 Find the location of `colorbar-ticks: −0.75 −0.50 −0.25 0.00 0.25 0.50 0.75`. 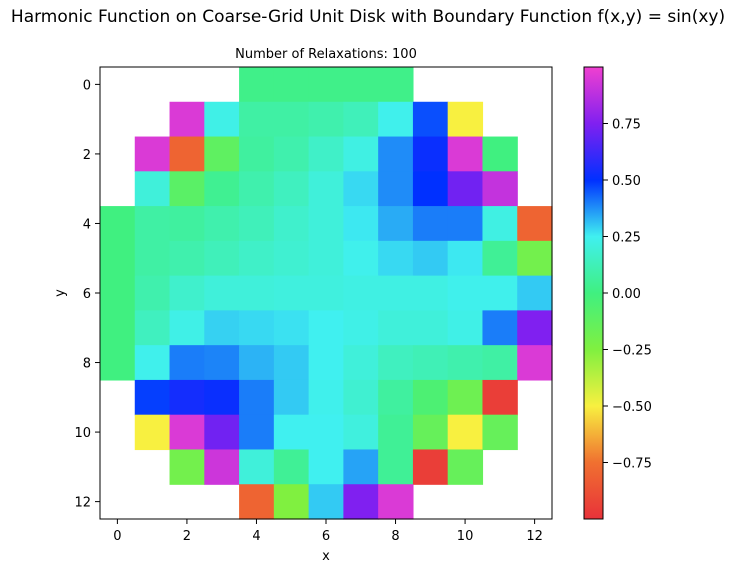

colorbar-ticks: −0.75 −0.50 −0.25 0.00 0.25 0.50 0.75 is located at coordinates (627, 295).